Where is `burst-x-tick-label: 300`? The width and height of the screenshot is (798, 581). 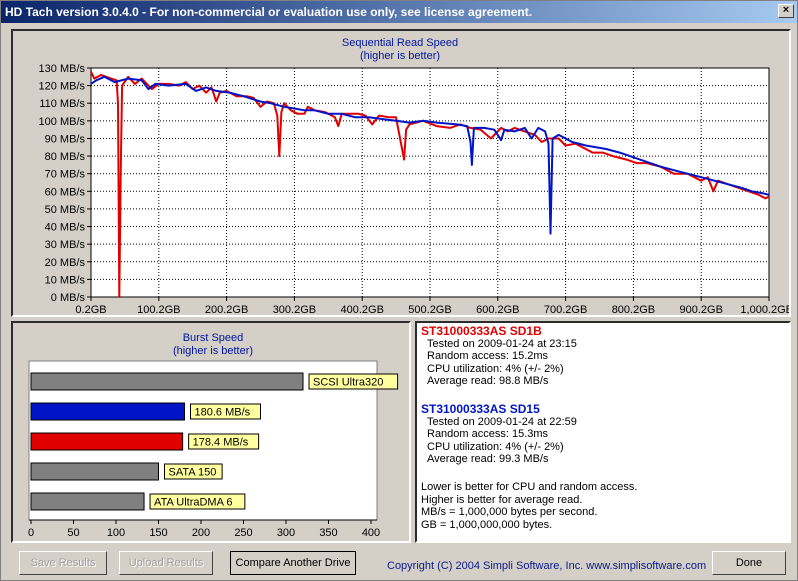 burst-x-tick-label: 300 is located at coordinates (286, 533).